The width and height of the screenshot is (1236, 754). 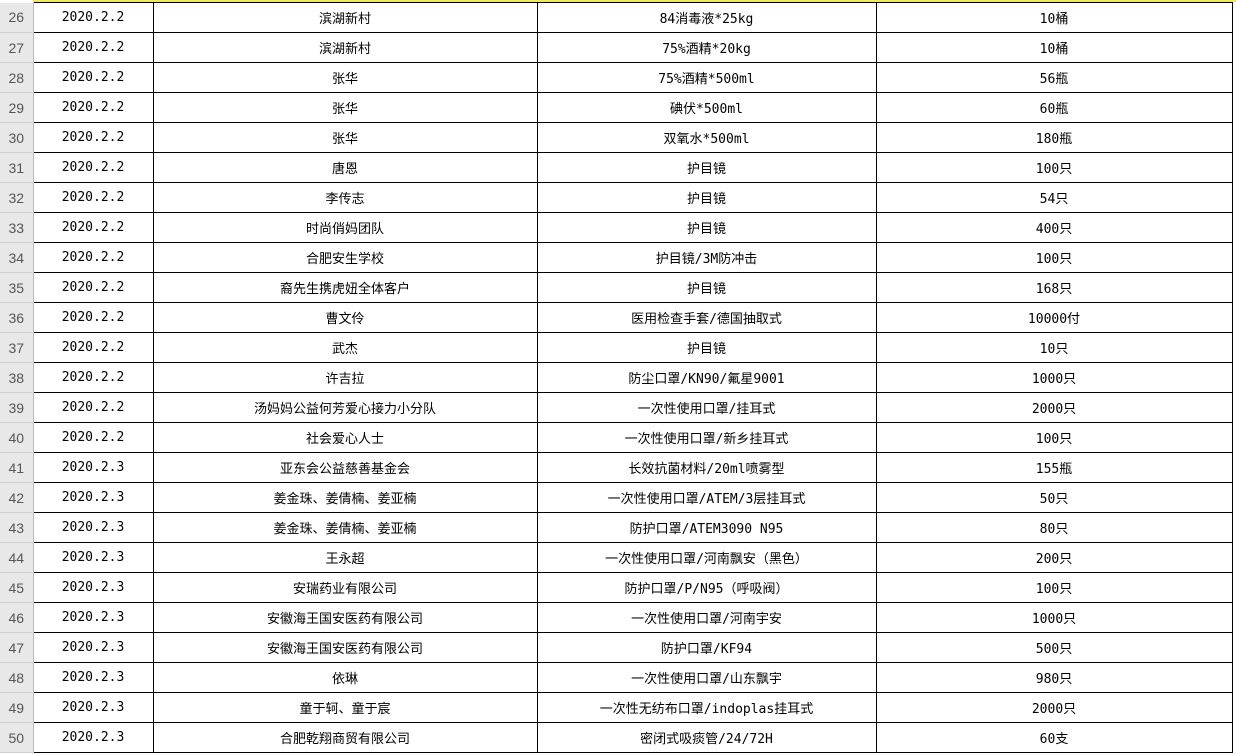 What do you see at coordinates (345, 287) in the screenshot?
I see `cell-donor: 裔先生携虎妞全体客户` at bounding box center [345, 287].